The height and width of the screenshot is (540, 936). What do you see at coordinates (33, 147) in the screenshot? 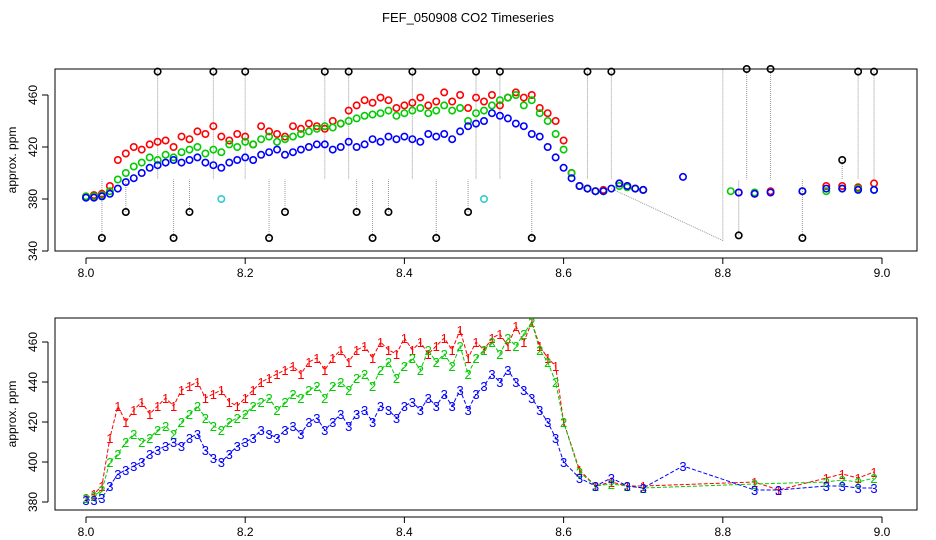
I see `y-tick-label: 420` at bounding box center [33, 147].